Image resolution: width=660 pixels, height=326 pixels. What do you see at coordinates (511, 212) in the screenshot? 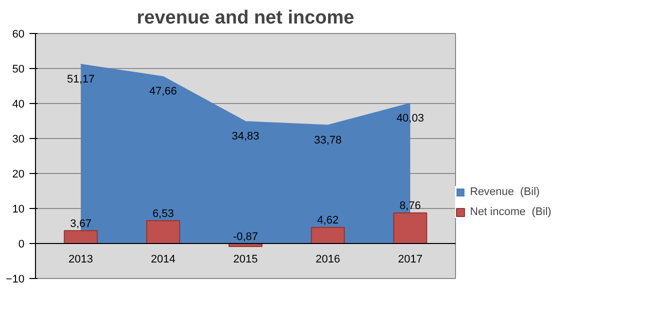
I see `legend-label: Net income (Bil)` at bounding box center [511, 212].